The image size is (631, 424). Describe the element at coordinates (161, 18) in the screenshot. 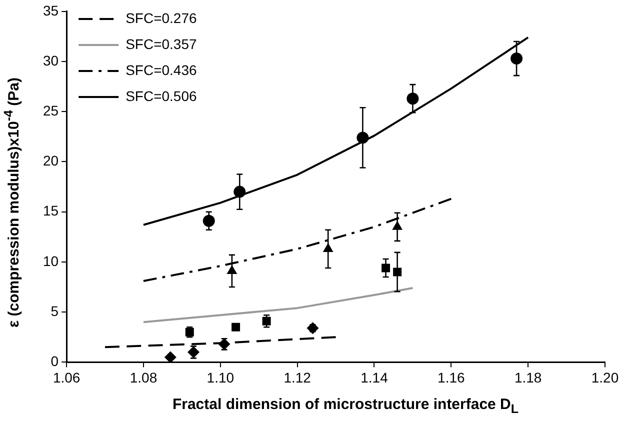

I see `legend-label: SFC=0.276` at that location.